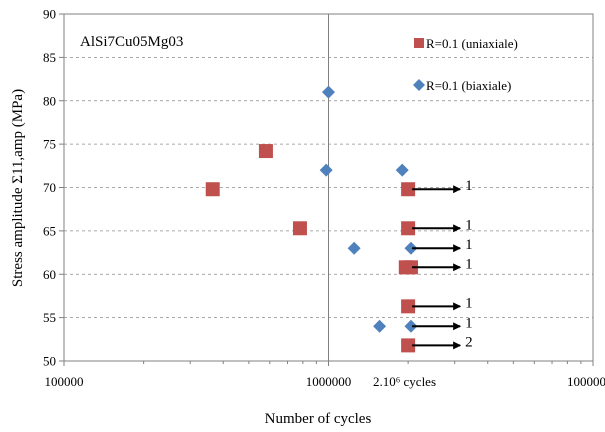  I want to click on y-tick-label: 85, so click(49, 57).